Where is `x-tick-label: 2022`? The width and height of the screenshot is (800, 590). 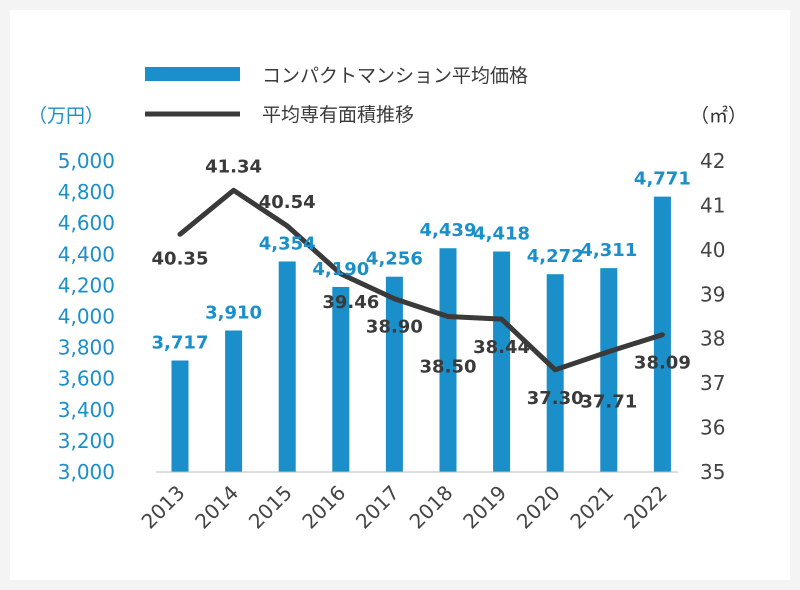 x-tick-label: 2022 is located at coordinates (645, 507).